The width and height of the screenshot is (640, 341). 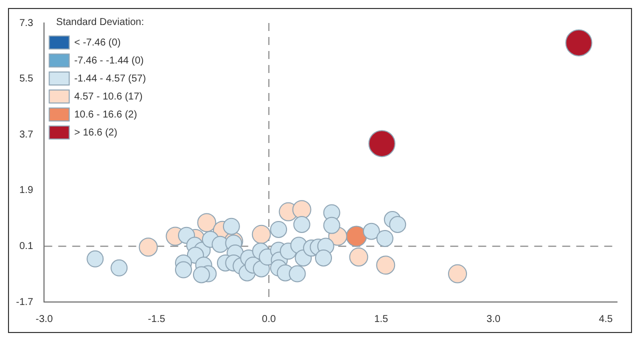 What do you see at coordinates (493, 319) in the screenshot?
I see `x-tick-label: 3.0` at bounding box center [493, 319].